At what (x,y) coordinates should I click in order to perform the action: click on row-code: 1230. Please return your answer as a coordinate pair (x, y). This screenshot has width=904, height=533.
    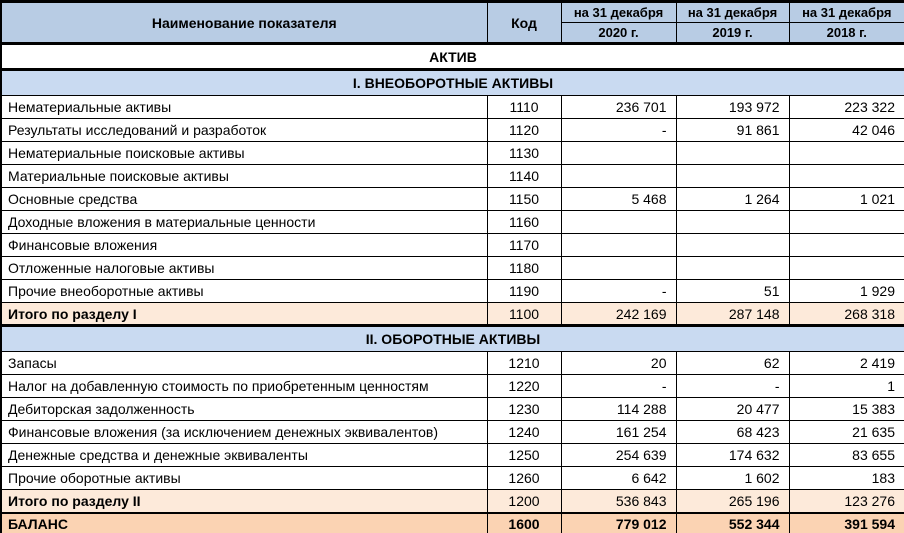
    Looking at the image, I should click on (524, 409).